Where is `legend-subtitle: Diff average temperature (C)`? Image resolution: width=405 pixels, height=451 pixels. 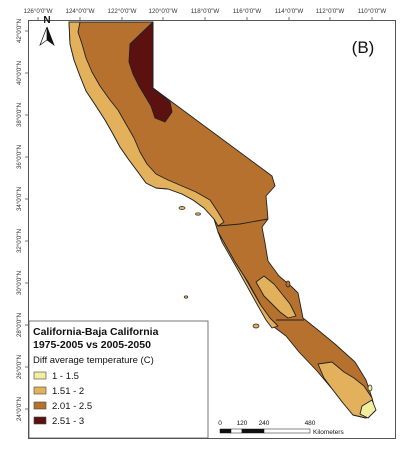
legend-subtitle: Diff average temperature (C) is located at coordinates (93, 360).